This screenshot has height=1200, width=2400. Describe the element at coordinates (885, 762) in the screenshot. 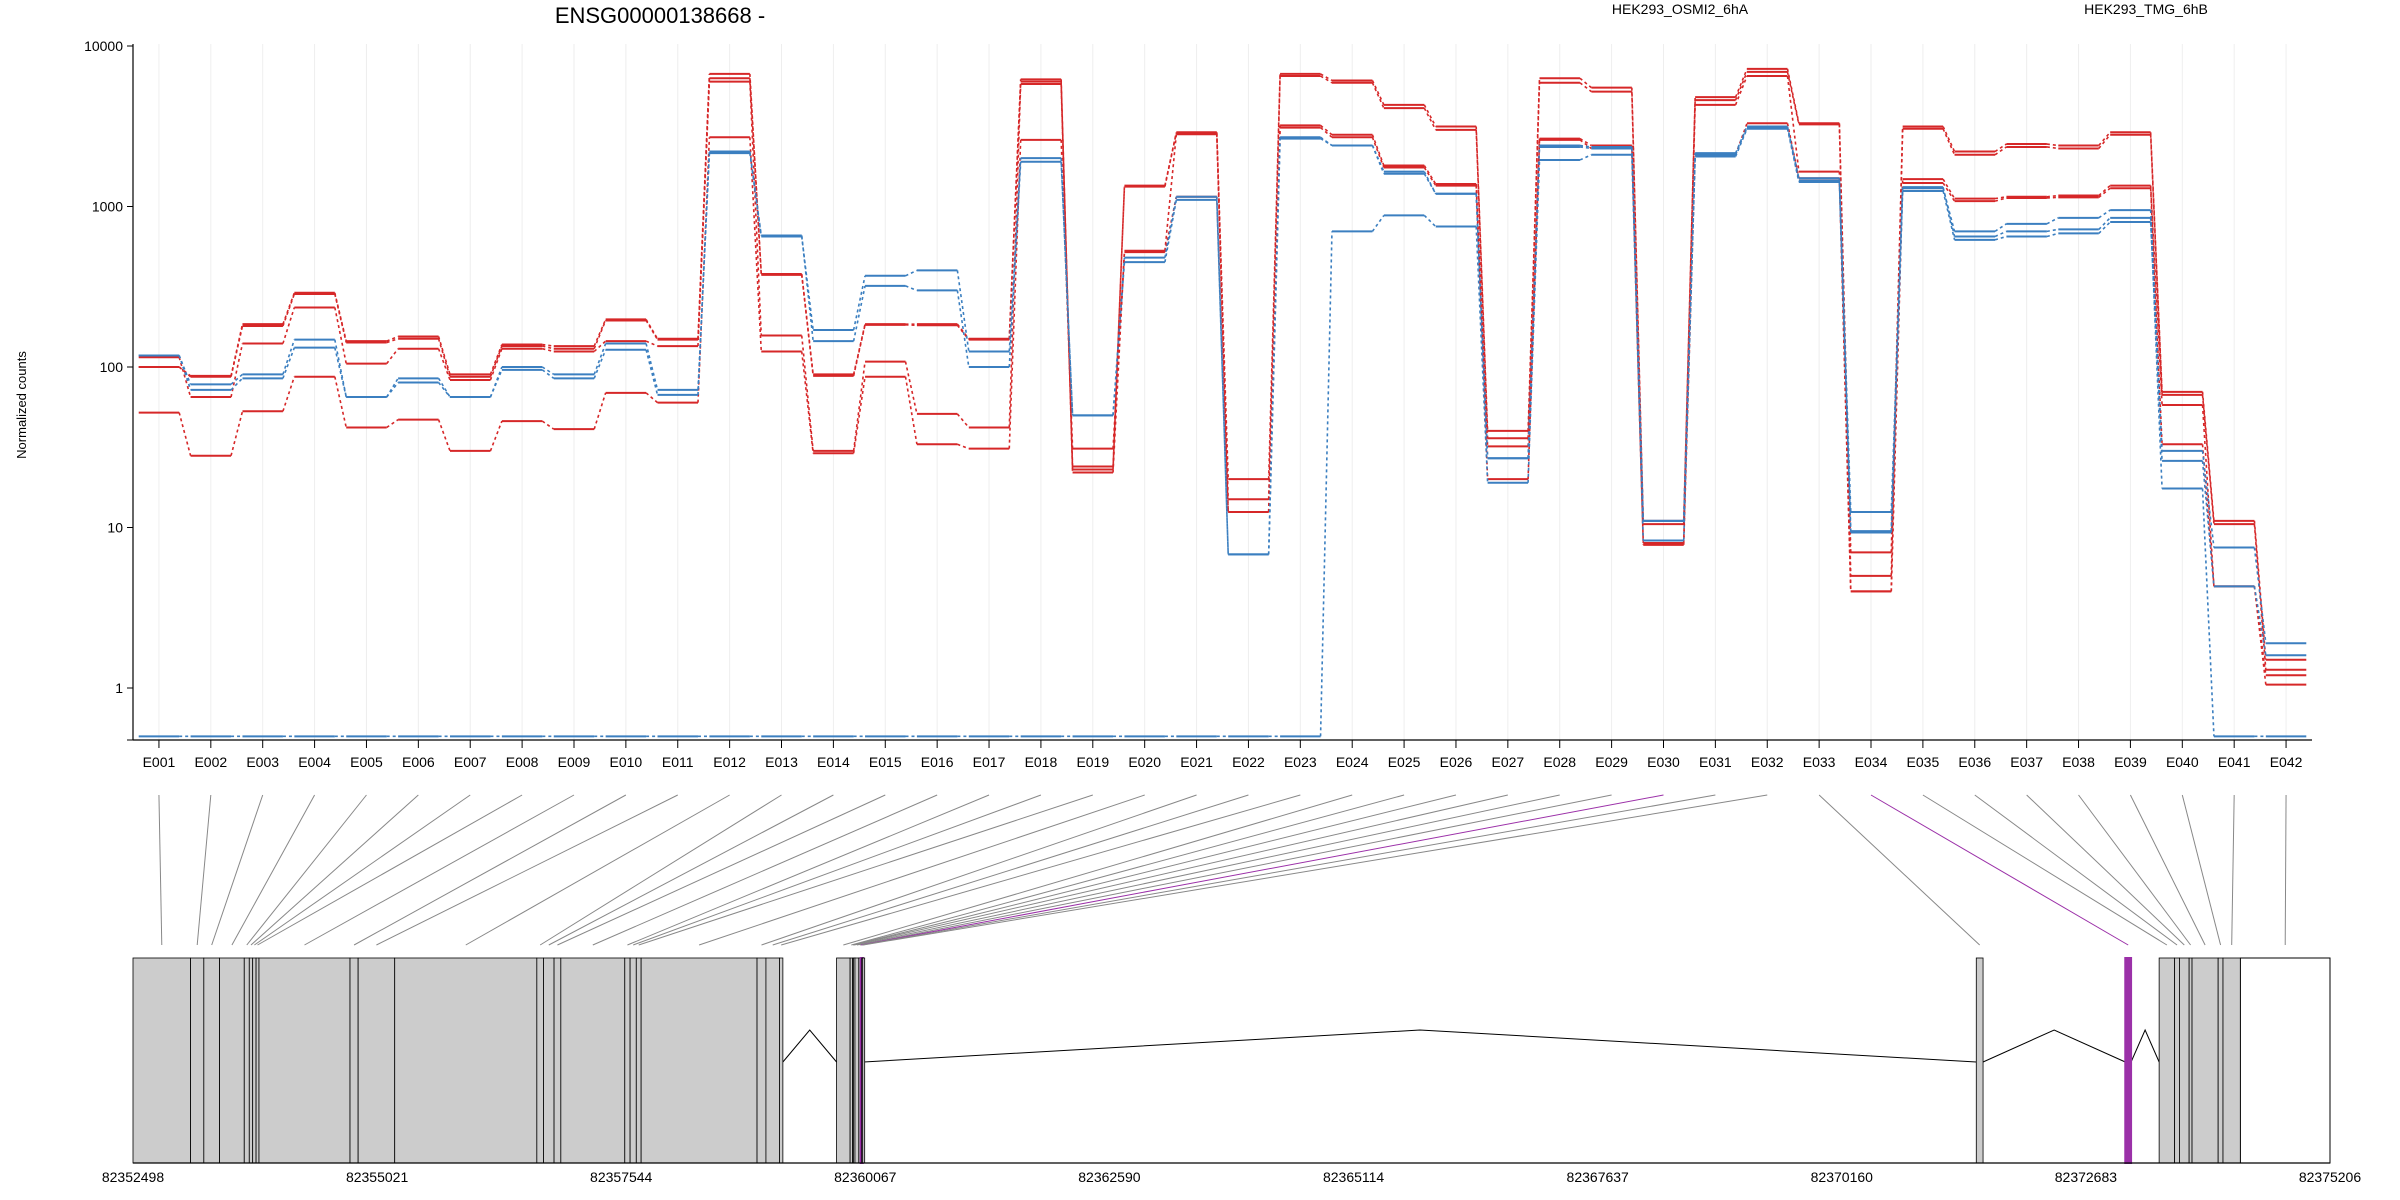

I see `x-tick-label: E015` at that location.